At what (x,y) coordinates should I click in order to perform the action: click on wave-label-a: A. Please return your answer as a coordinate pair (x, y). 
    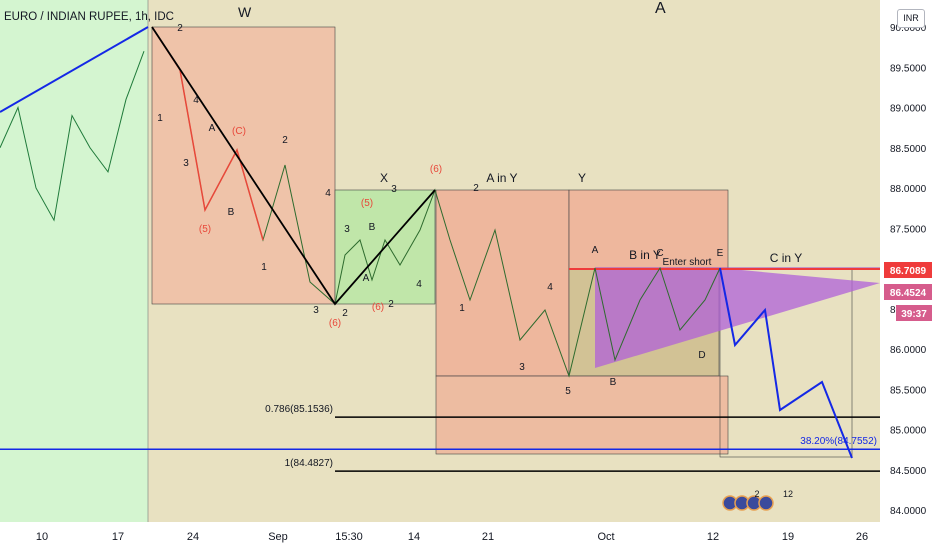
    Looking at the image, I should click on (660, 8).